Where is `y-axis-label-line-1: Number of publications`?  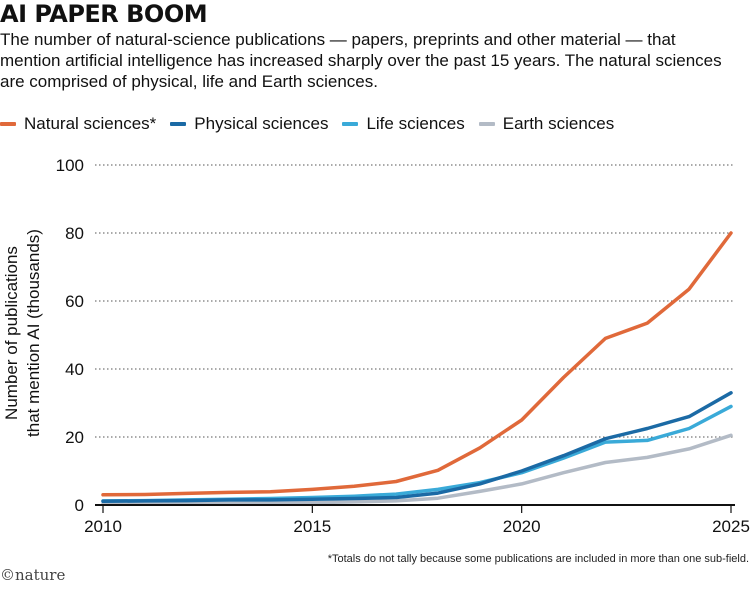 y-axis-label-line-1: Number of publications is located at coordinates (11, 333).